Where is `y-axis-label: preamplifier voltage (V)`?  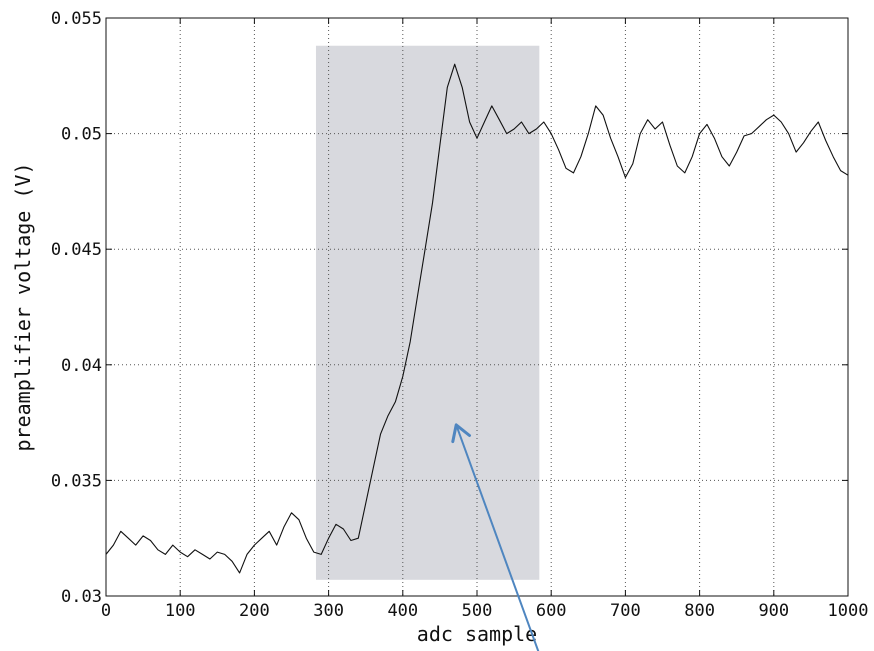 y-axis-label: preamplifier voltage (V) is located at coordinates (23, 307).